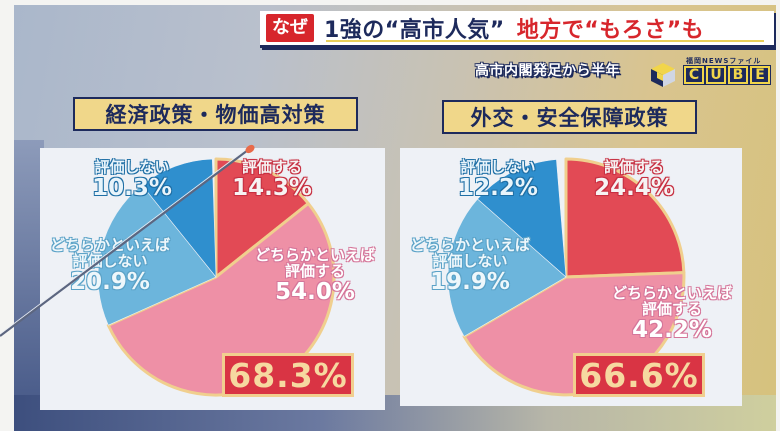 Image resolution: width=780 pixels, height=431 pixels. What do you see at coordinates (469, 265) in the screenshot?
I see `label-somewhat-disapprove: どちらかといえば 評価しない 19.9%` at bounding box center [469, 265].